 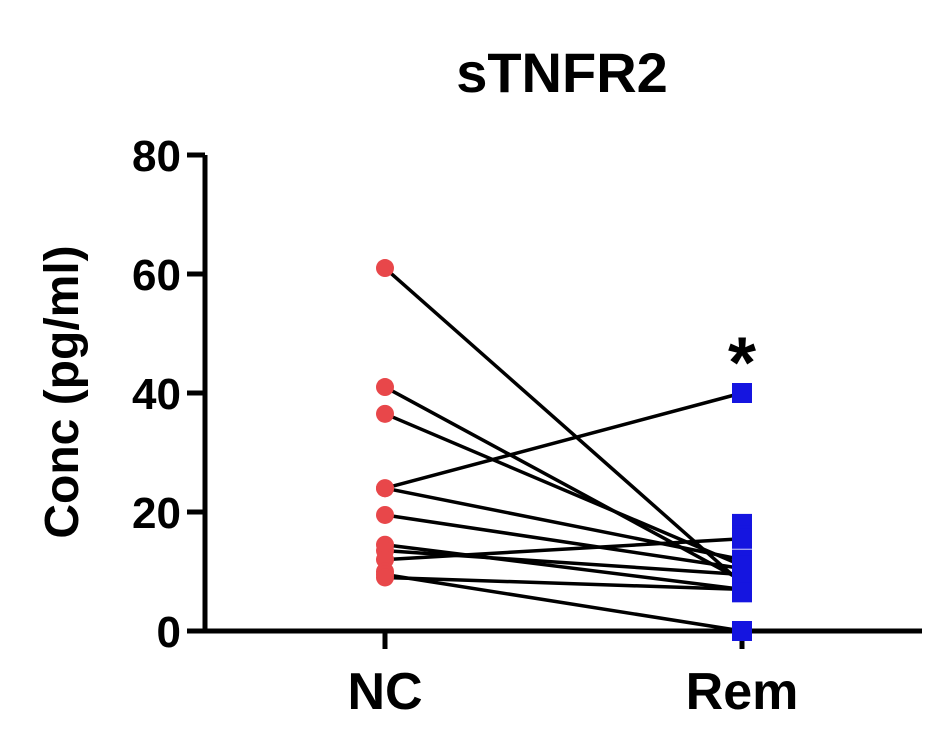 What do you see at coordinates (384, 692) in the screenshot?
I see `x-tick-label: NC` at bounding box center [384, 692].